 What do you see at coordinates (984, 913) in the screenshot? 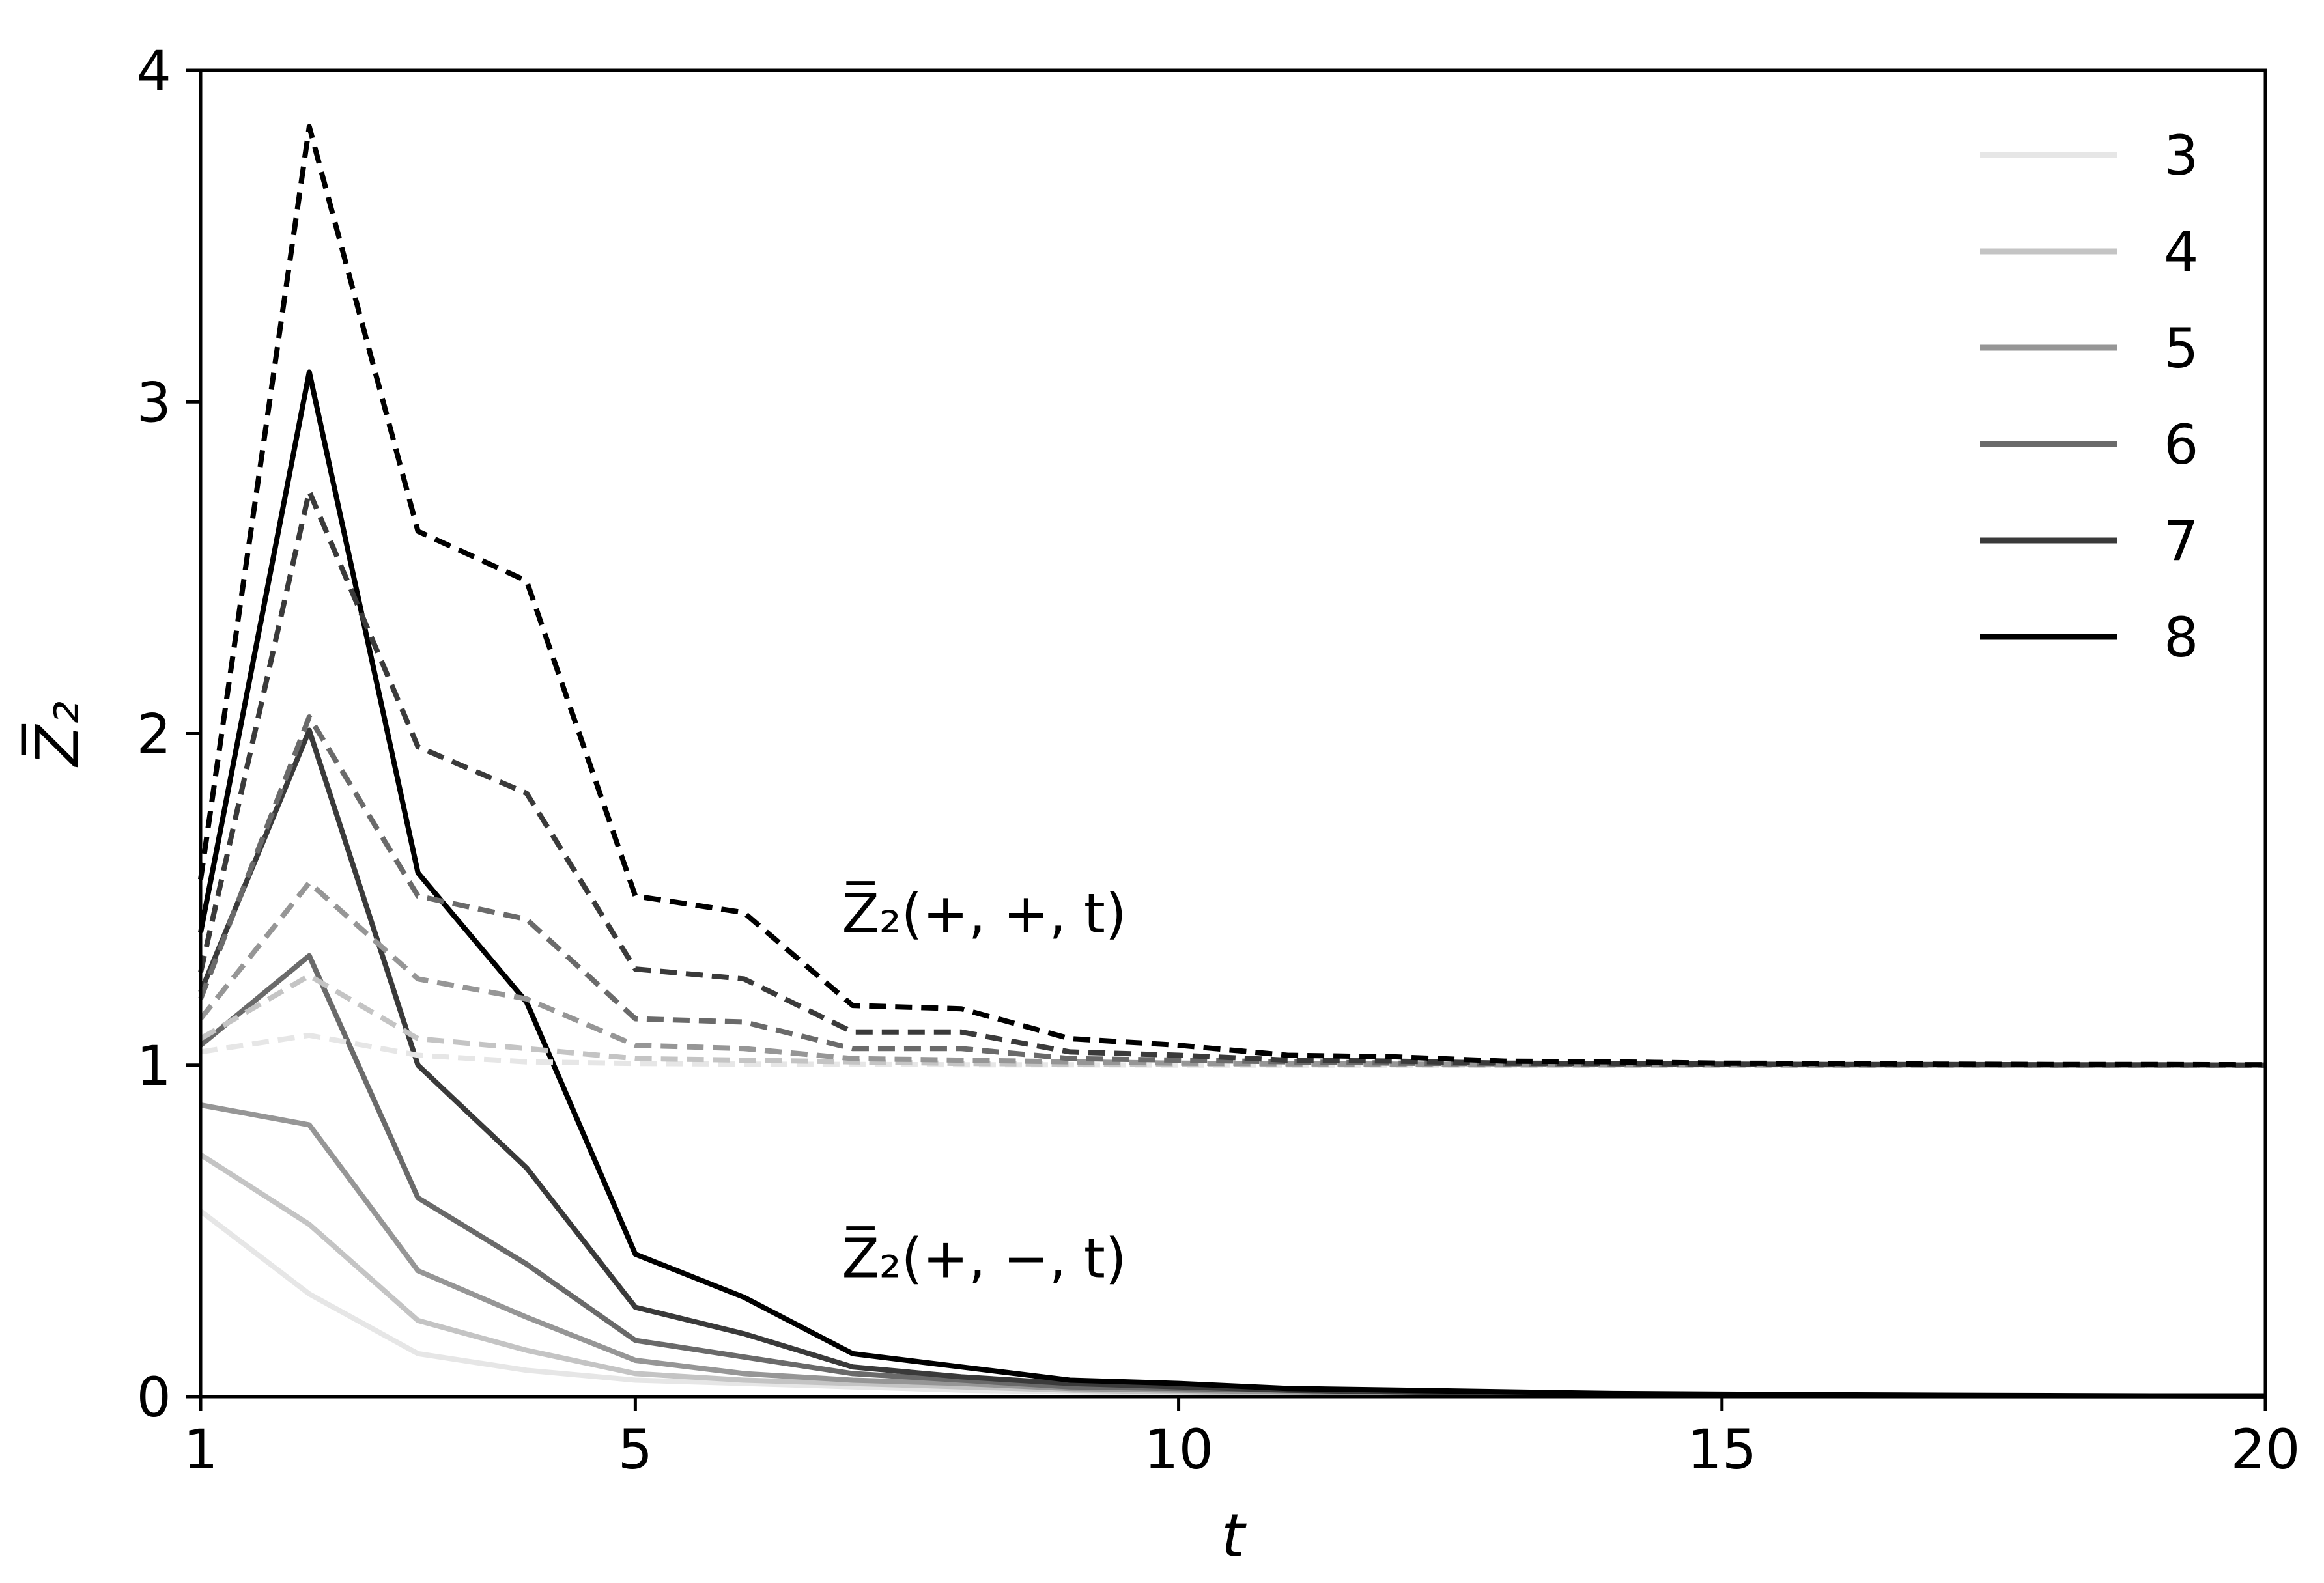
I see `annotation-label-1: Z̅₂(+, +, t)` at bounding box center [984, 913].